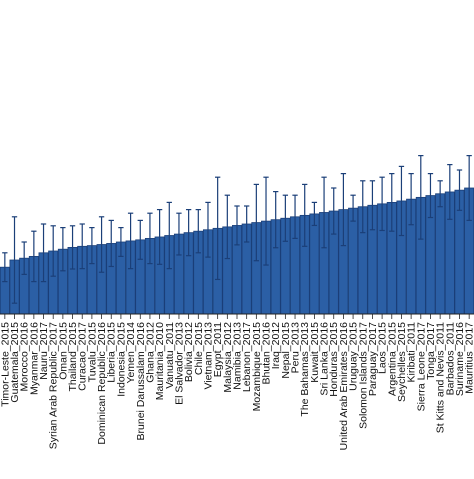  Describe the element at coordinates (44, 351) in the screenshot. I see `x-tick-label-4: Nauru_2017` at that location.